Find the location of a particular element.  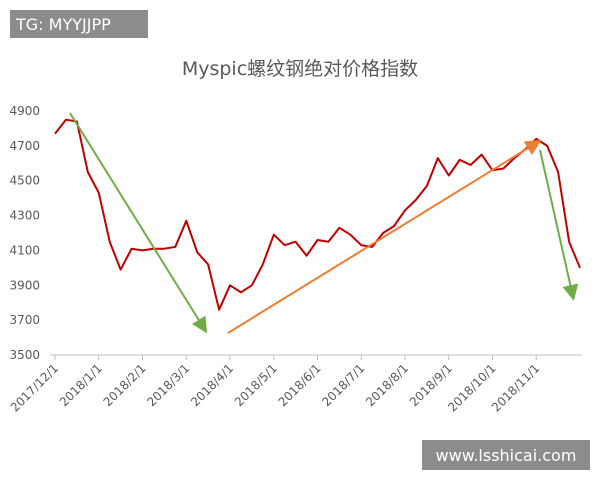

y-tick-label: 4300 is located at coordinates (24, 216).